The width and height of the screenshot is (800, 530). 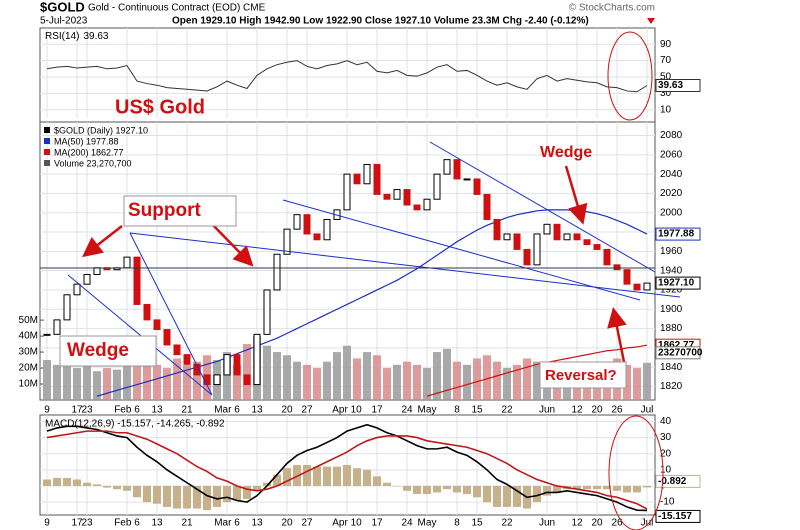 I want to click on value-tag: 1927.10, so click(x=676, y=283).